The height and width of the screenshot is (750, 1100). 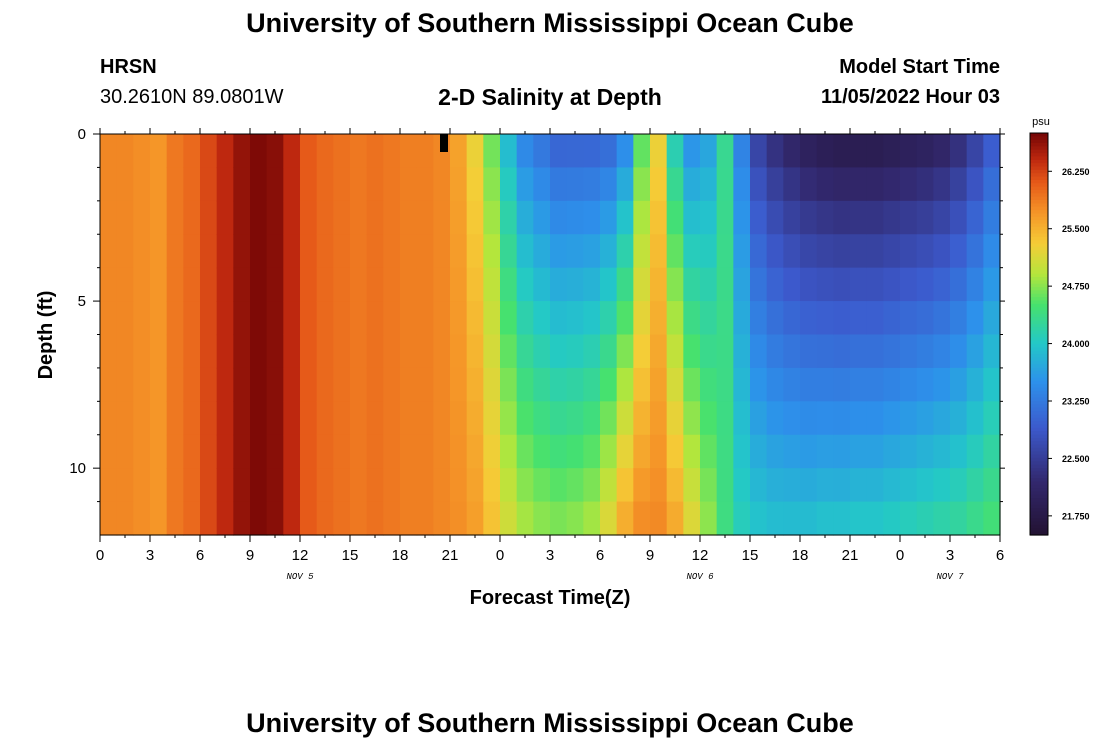 I want to click on x-tick-label: 18, so click(x=800, y=555).